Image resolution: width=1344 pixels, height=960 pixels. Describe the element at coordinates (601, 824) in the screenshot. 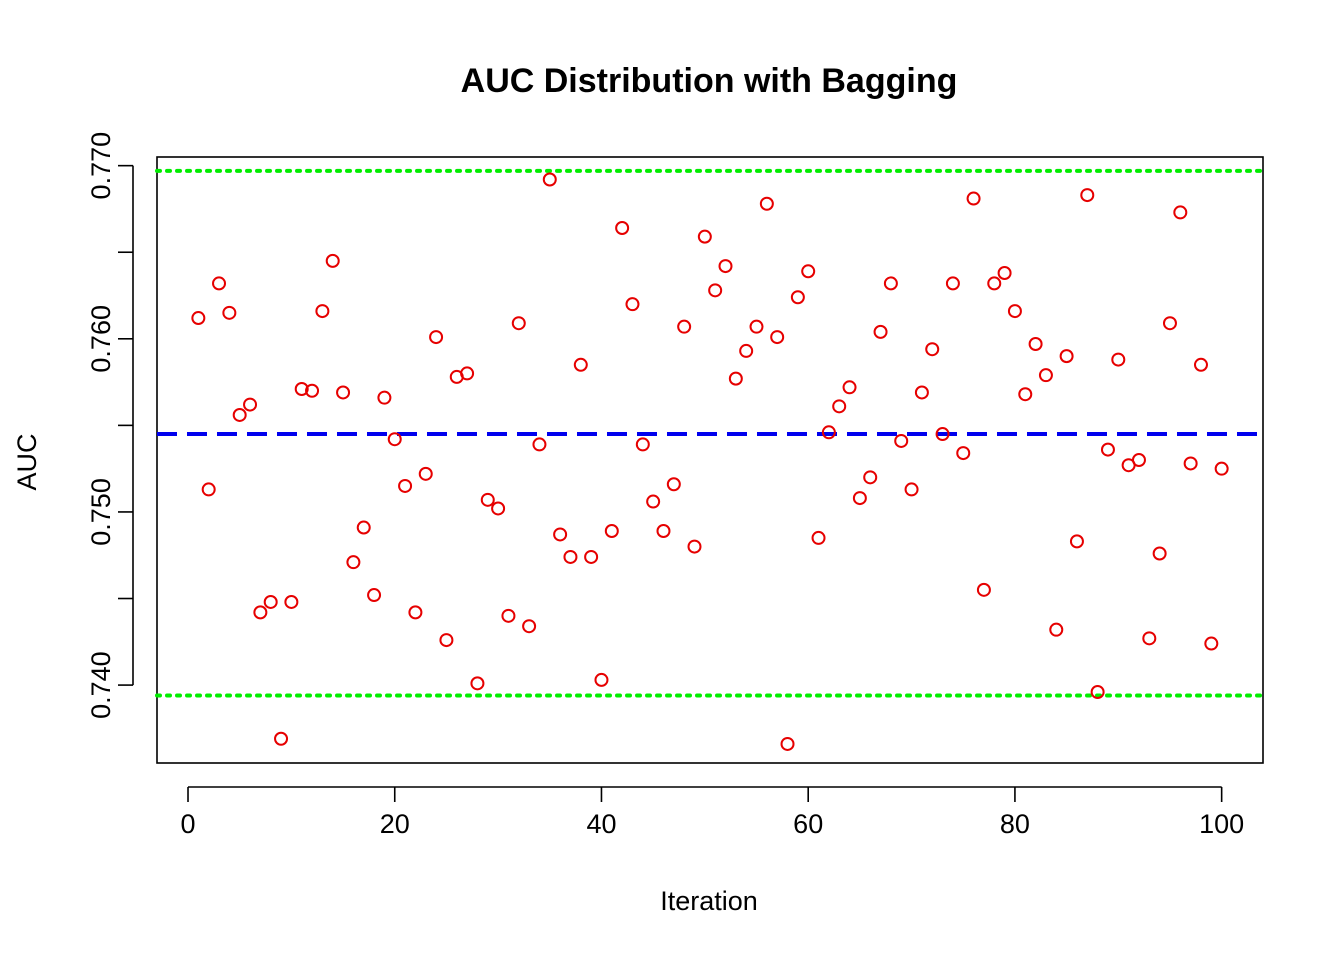

I see `x-tick-label: 40` at that location.